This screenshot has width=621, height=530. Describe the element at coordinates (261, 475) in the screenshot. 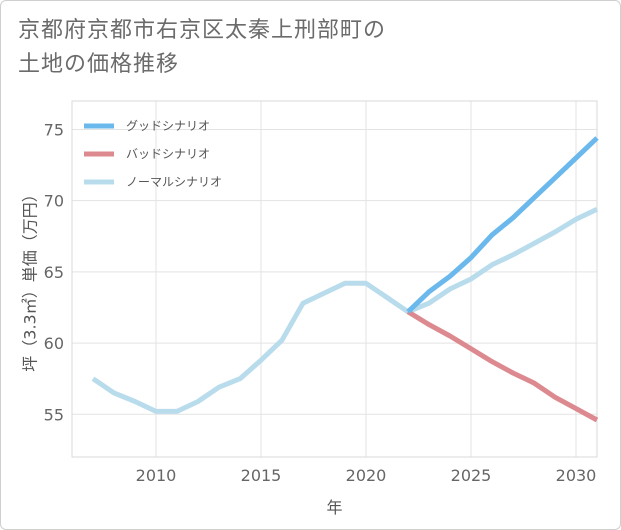

I see `x-tick-label: 2015` at that location.